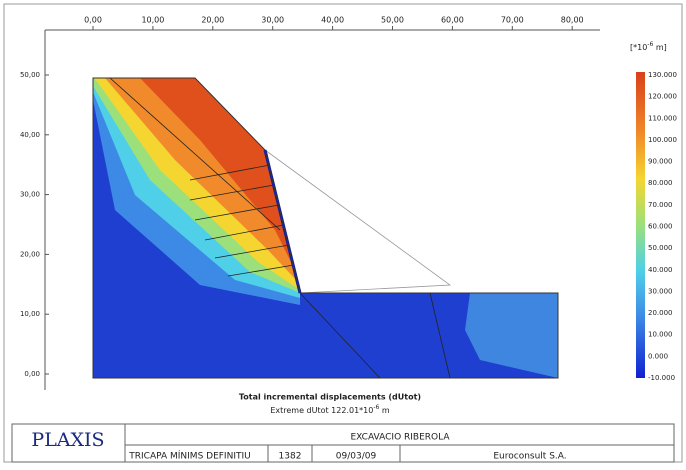  What do you see at coordinates (356, 457) in the screenshot?
I see `date: 09/03/09` at bounding box center [356, 457].